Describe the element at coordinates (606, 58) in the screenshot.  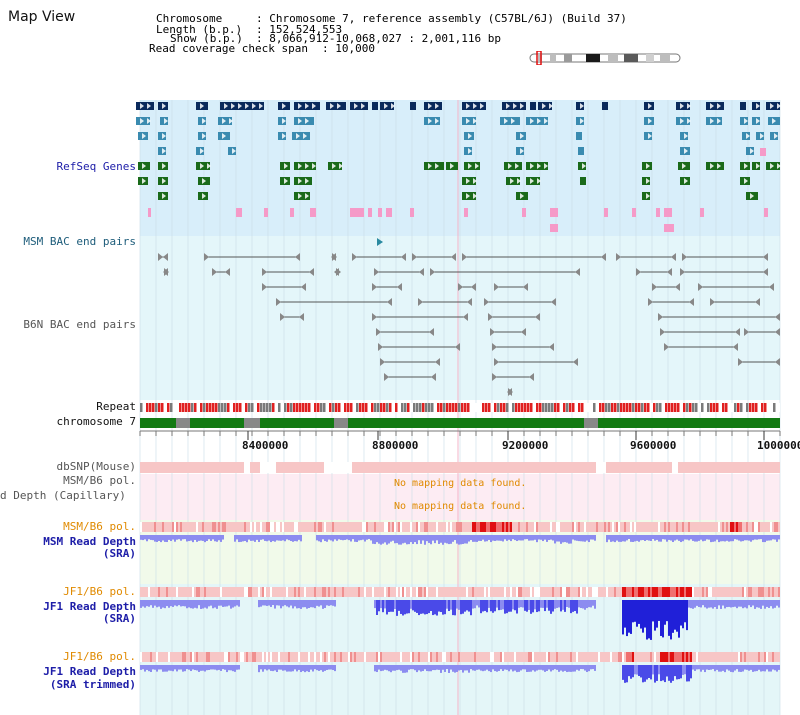
I see `chromosome-ideogram` at that location.